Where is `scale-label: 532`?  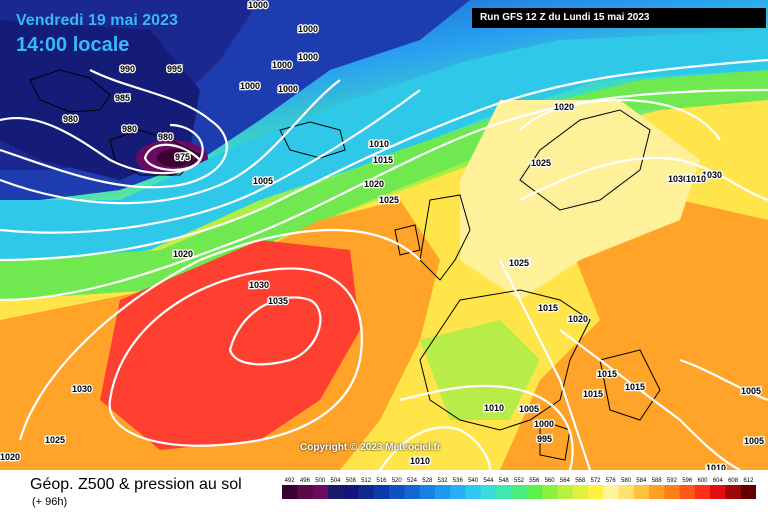 scale-label: 532 is located at coordinates (442, 481).